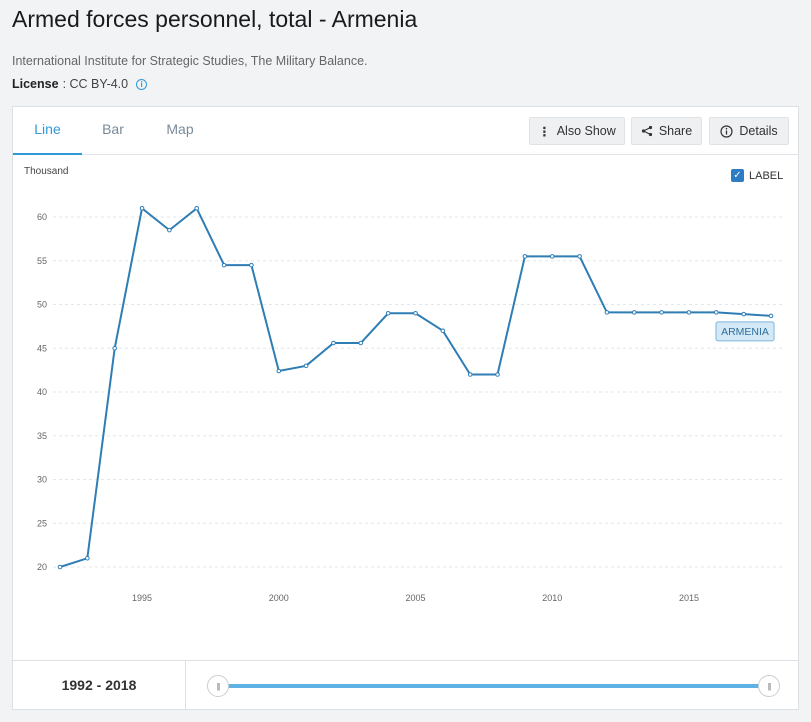  Describe the element at coordinates (279, 598) in the screenshot. I see `x-tick-label: 2000` at that location.